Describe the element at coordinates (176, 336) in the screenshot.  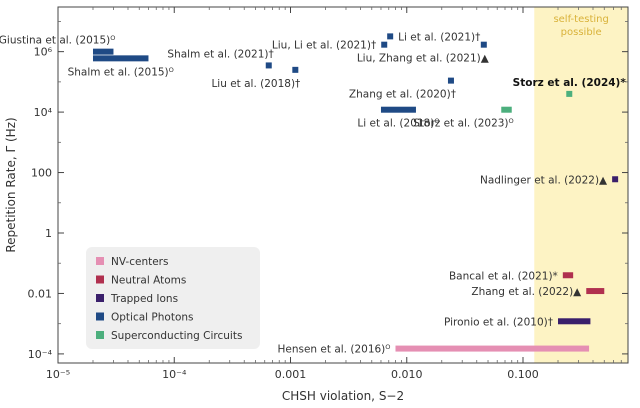
I see `legend-label-superconducting-circuits: Superconducting Circuits` at that location.